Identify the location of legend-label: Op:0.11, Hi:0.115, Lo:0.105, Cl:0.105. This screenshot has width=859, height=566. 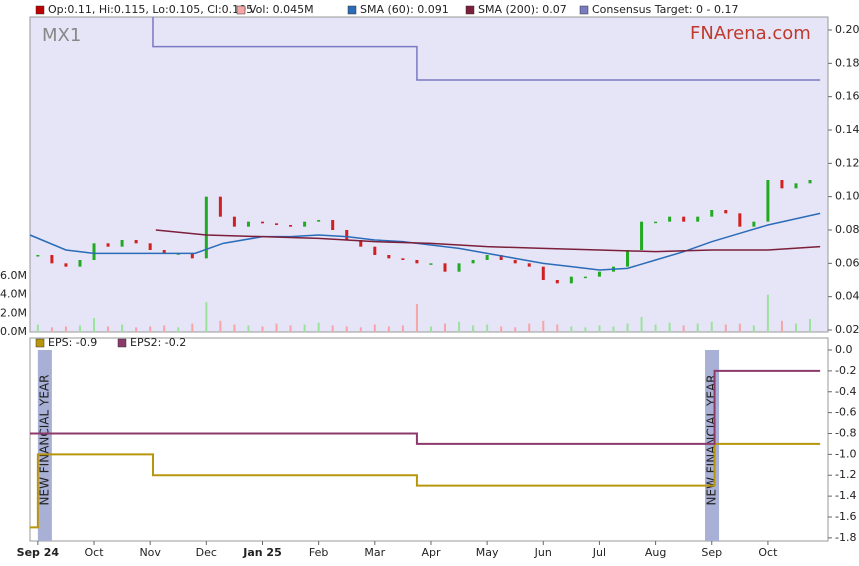
(150, 9).